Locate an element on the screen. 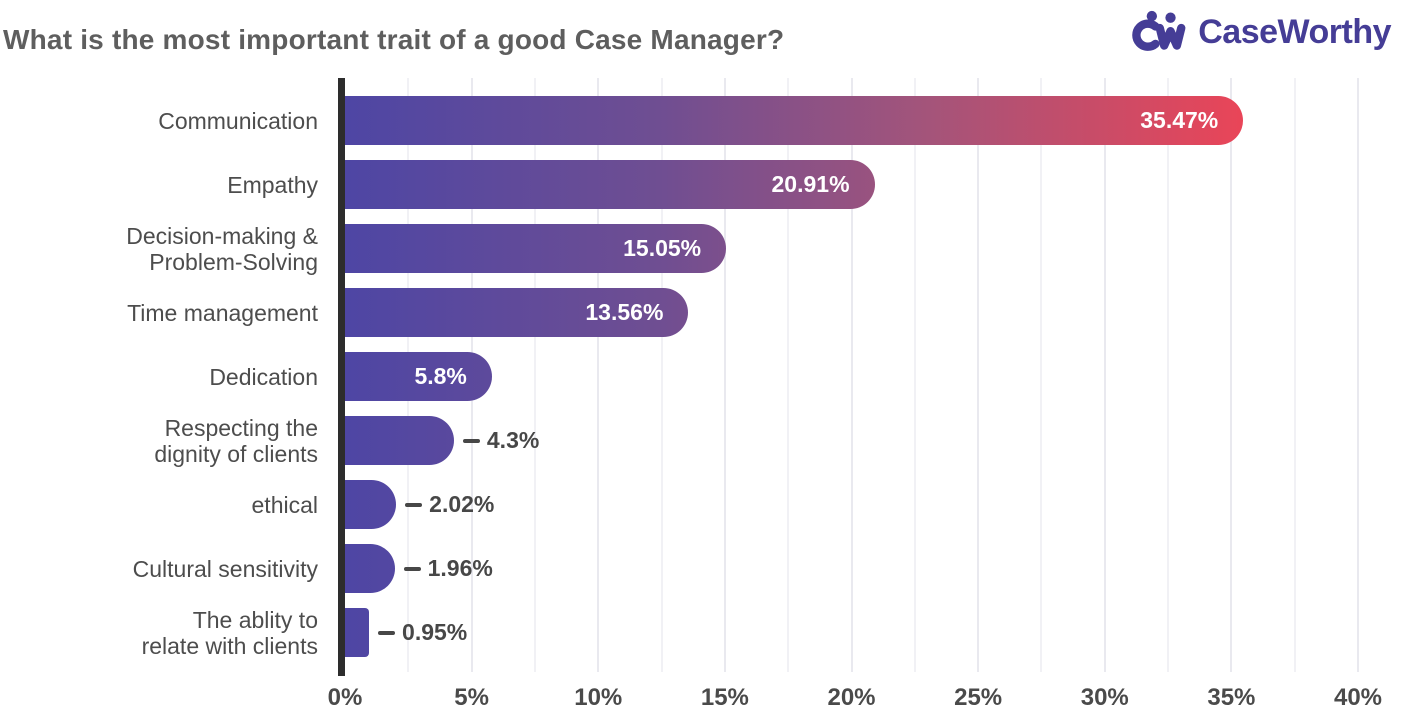 This screenshot has width=1401, height=728. bar-row: ethical 2.02% is located at coordinates (700, 504).